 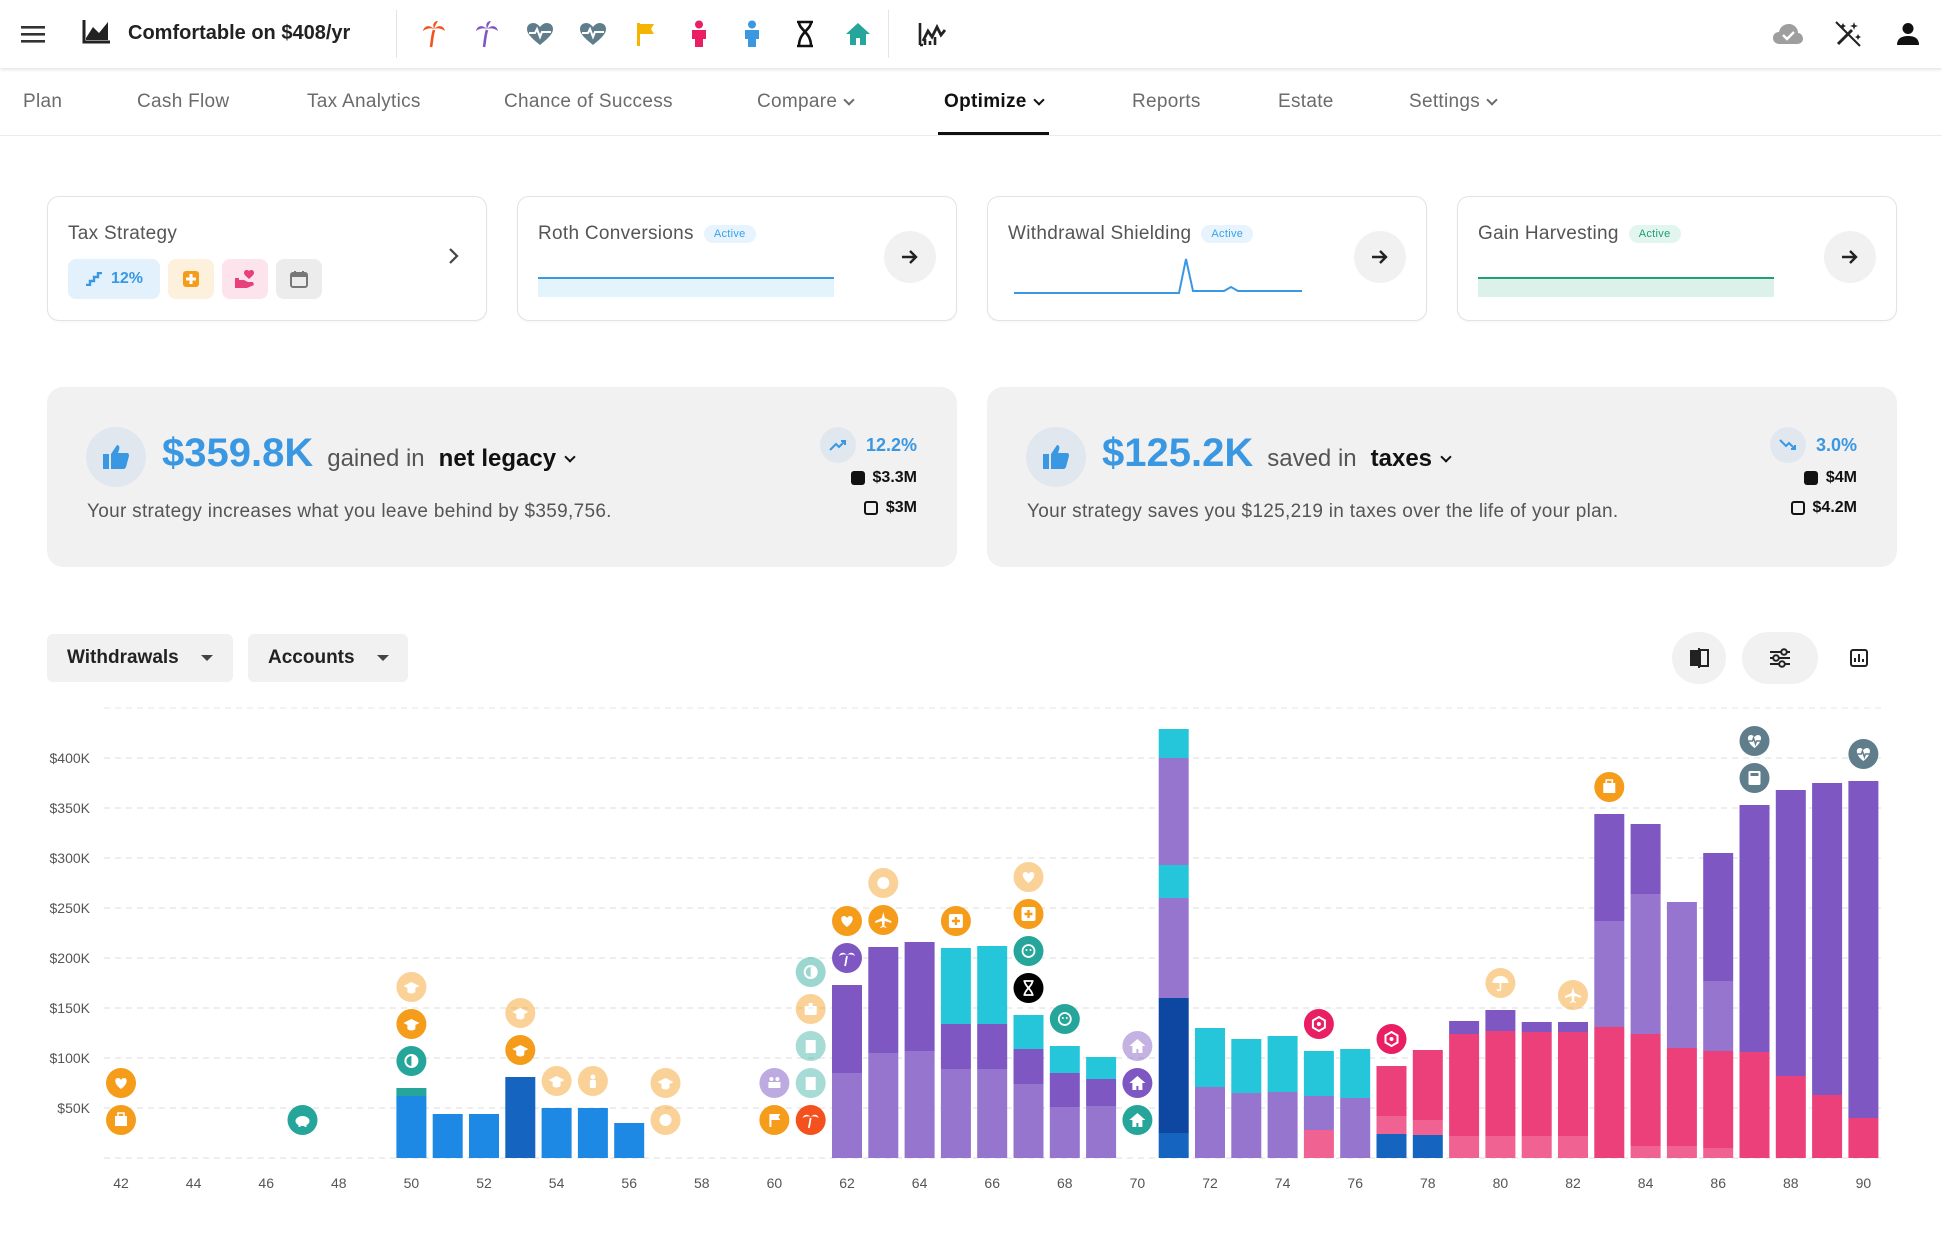 What do you see at coordinates (588, 102) in the screenshot?
I see `tab-chance-of-success: Chance of Success` at bounding box center [588, 102].